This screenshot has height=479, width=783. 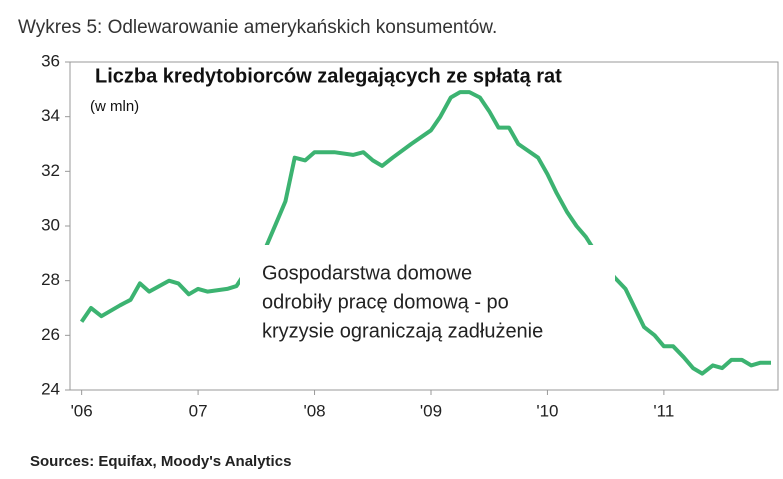 I want to click on y-tick-label: 24, so click(x=50, y=388).